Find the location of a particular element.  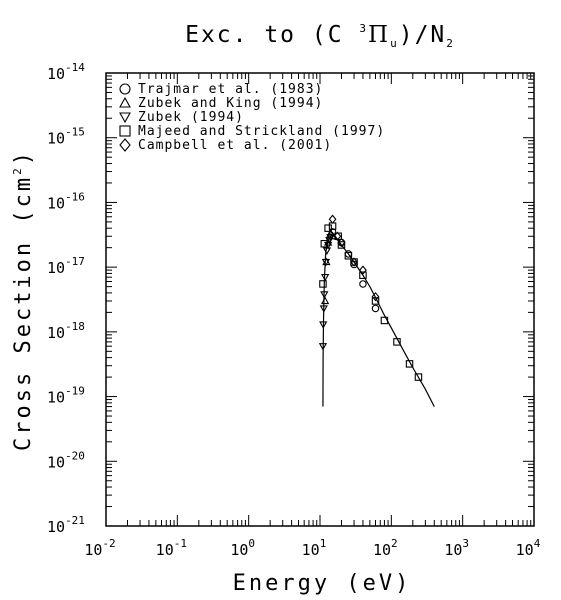

legend-label: Campbell et al. (2001) is located at coordinates (235, 145).